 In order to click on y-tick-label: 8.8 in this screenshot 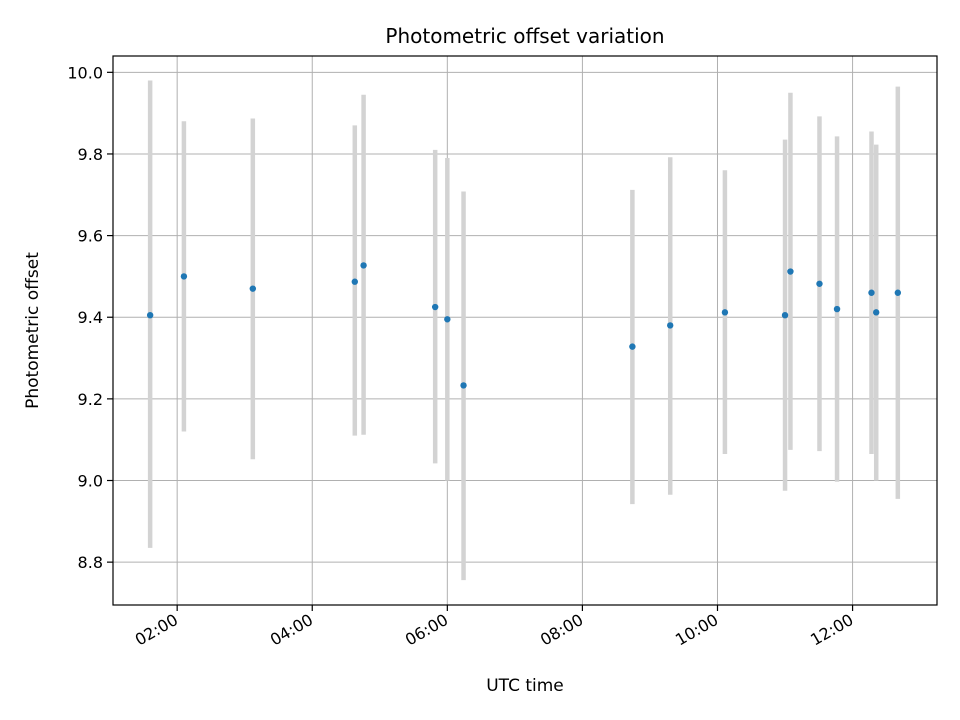, I will do `click(90, 562)`.